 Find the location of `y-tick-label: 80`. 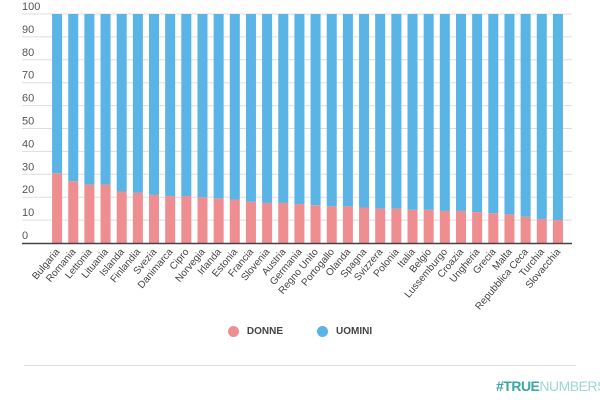

y-tick-label: 80 is located at coordinates (28, 53).